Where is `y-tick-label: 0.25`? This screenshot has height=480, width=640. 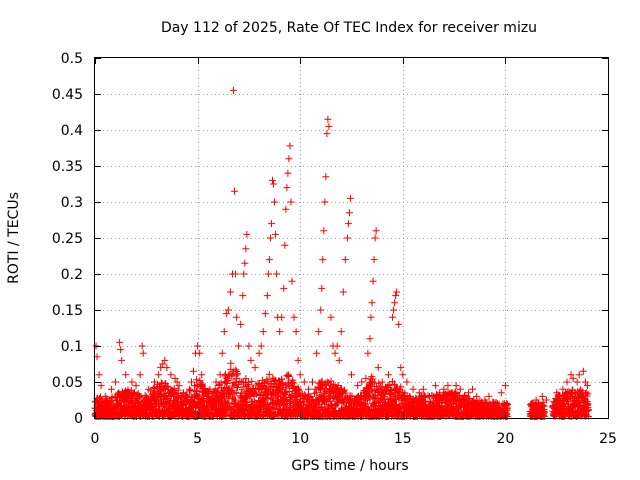
y-tick-label: 0.25 is located at coordinates (67, 239).